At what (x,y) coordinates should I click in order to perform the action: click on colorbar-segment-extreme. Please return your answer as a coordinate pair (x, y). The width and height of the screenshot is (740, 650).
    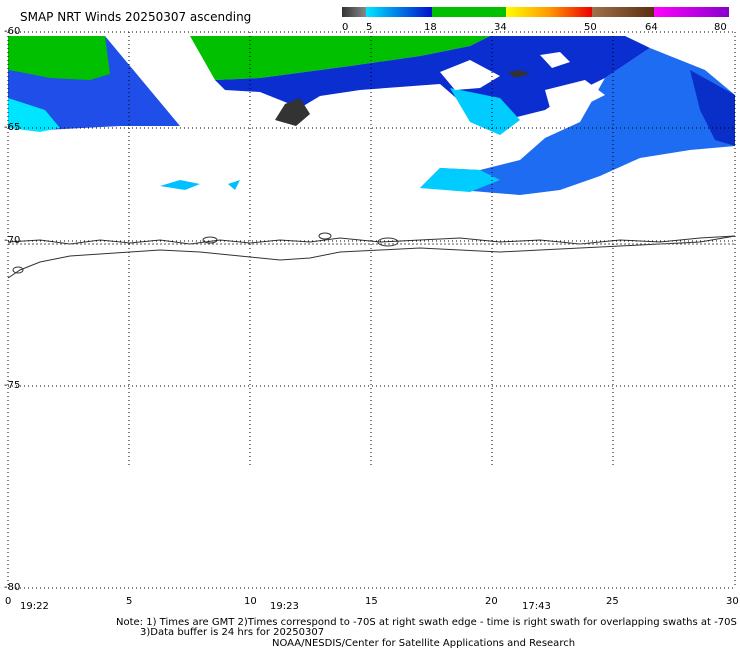
    Looking at the image, I should click on (691, 12).